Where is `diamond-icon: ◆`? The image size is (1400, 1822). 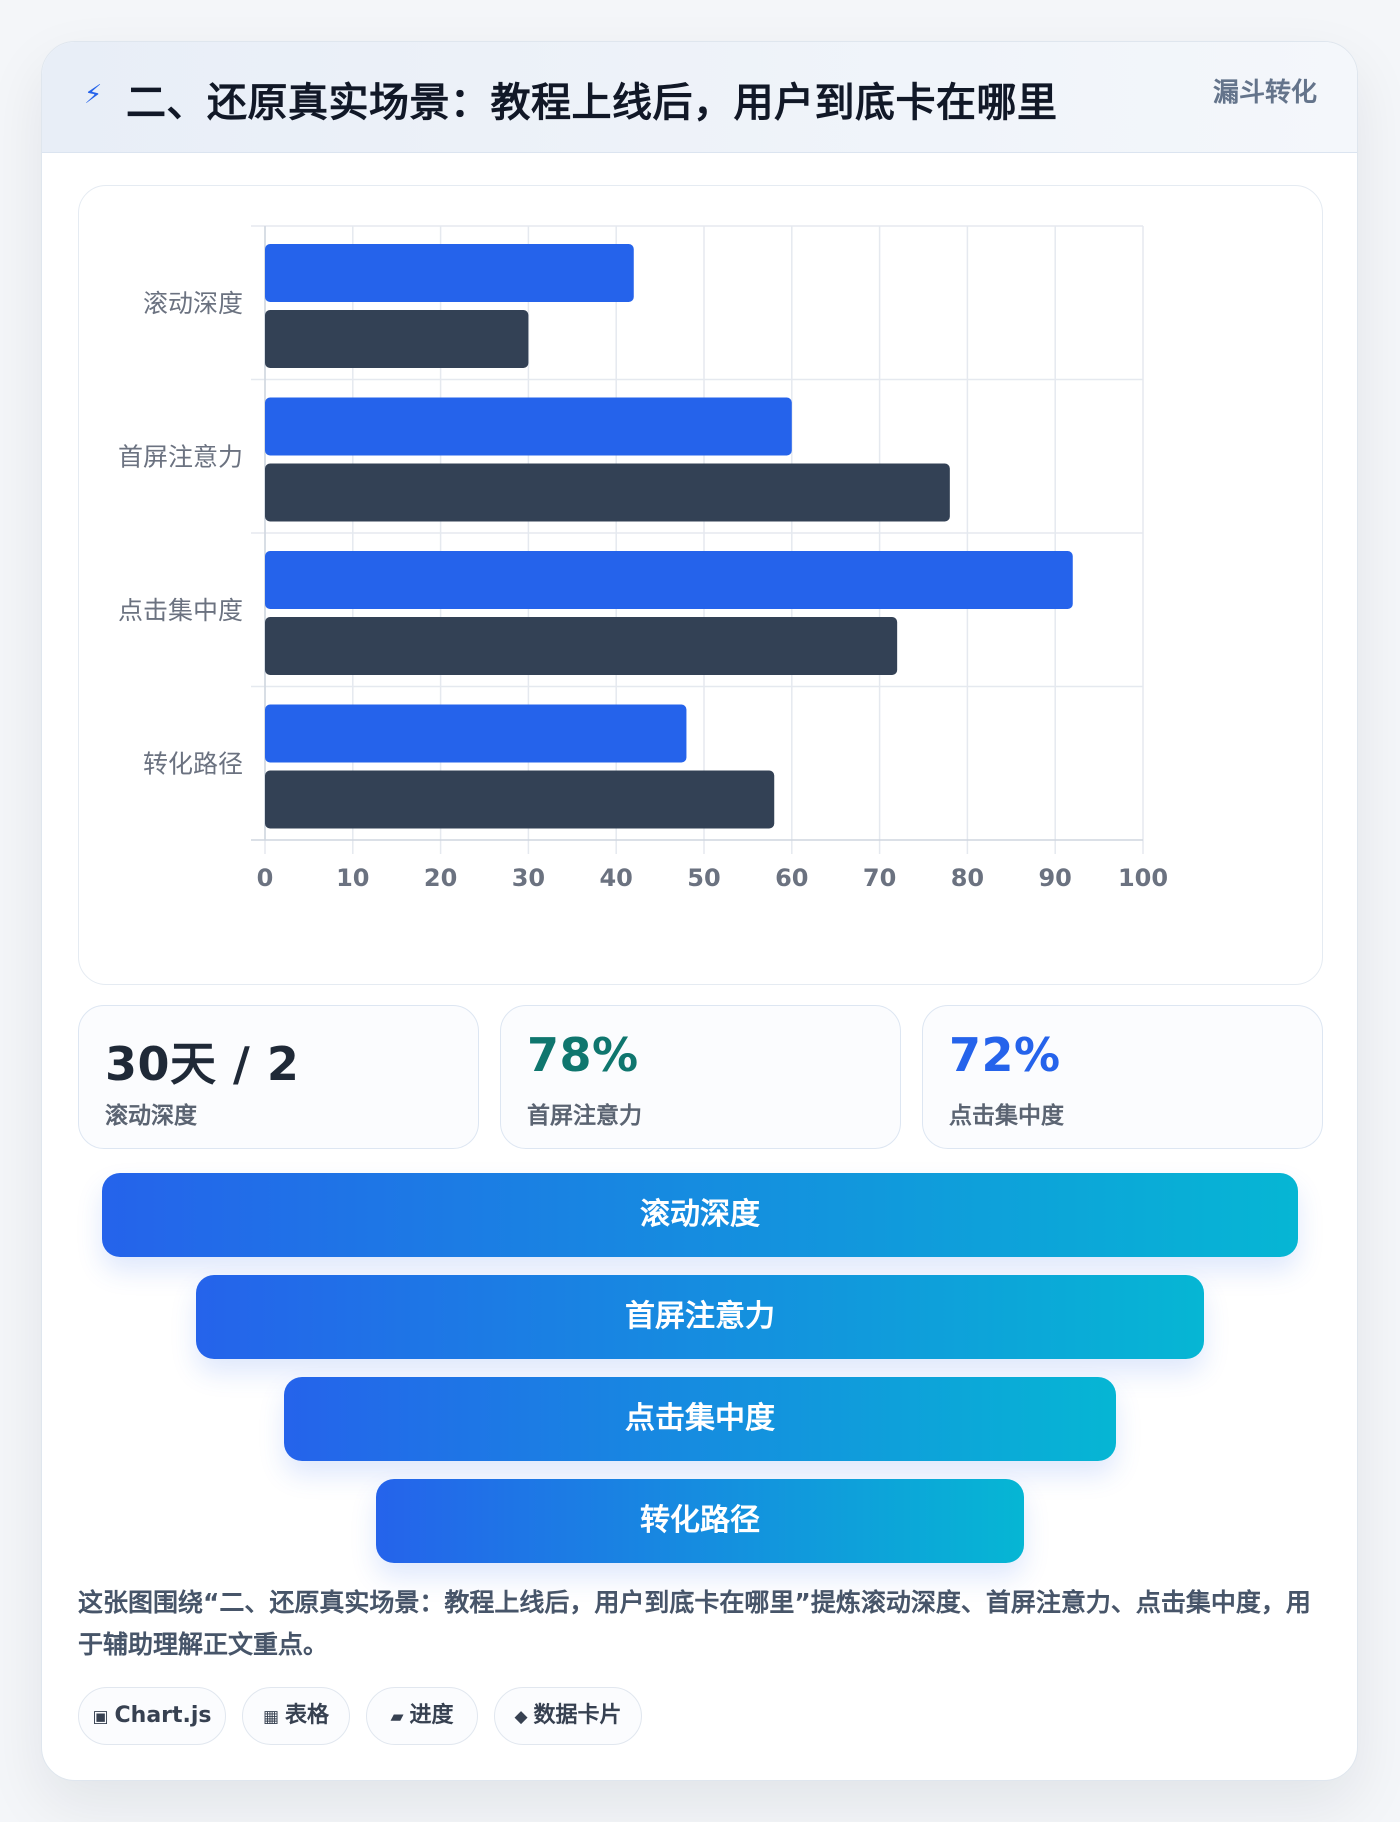
diamond-icon: ◆ is located at coordinates (521, 1717).